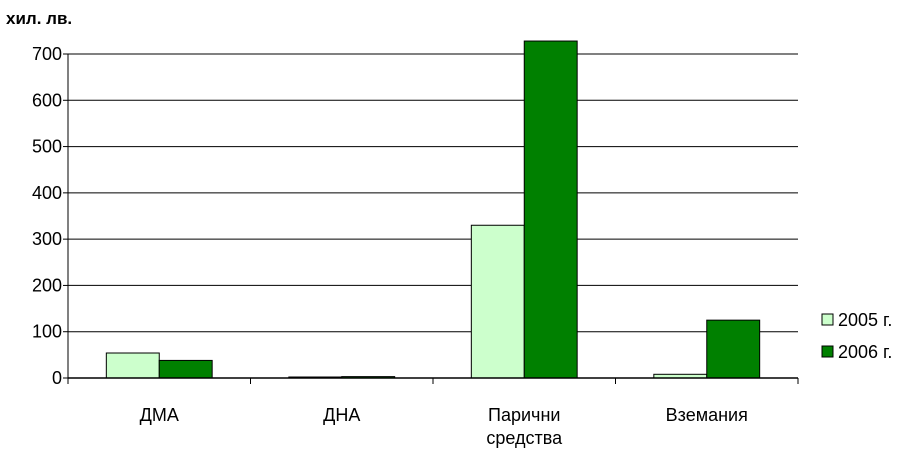 This screenshot has height=454, width=920. What do you see at coordinates (57, 378) in the screenshot?
I see `y-tick-label: 0` at bounding box center [57, 378].